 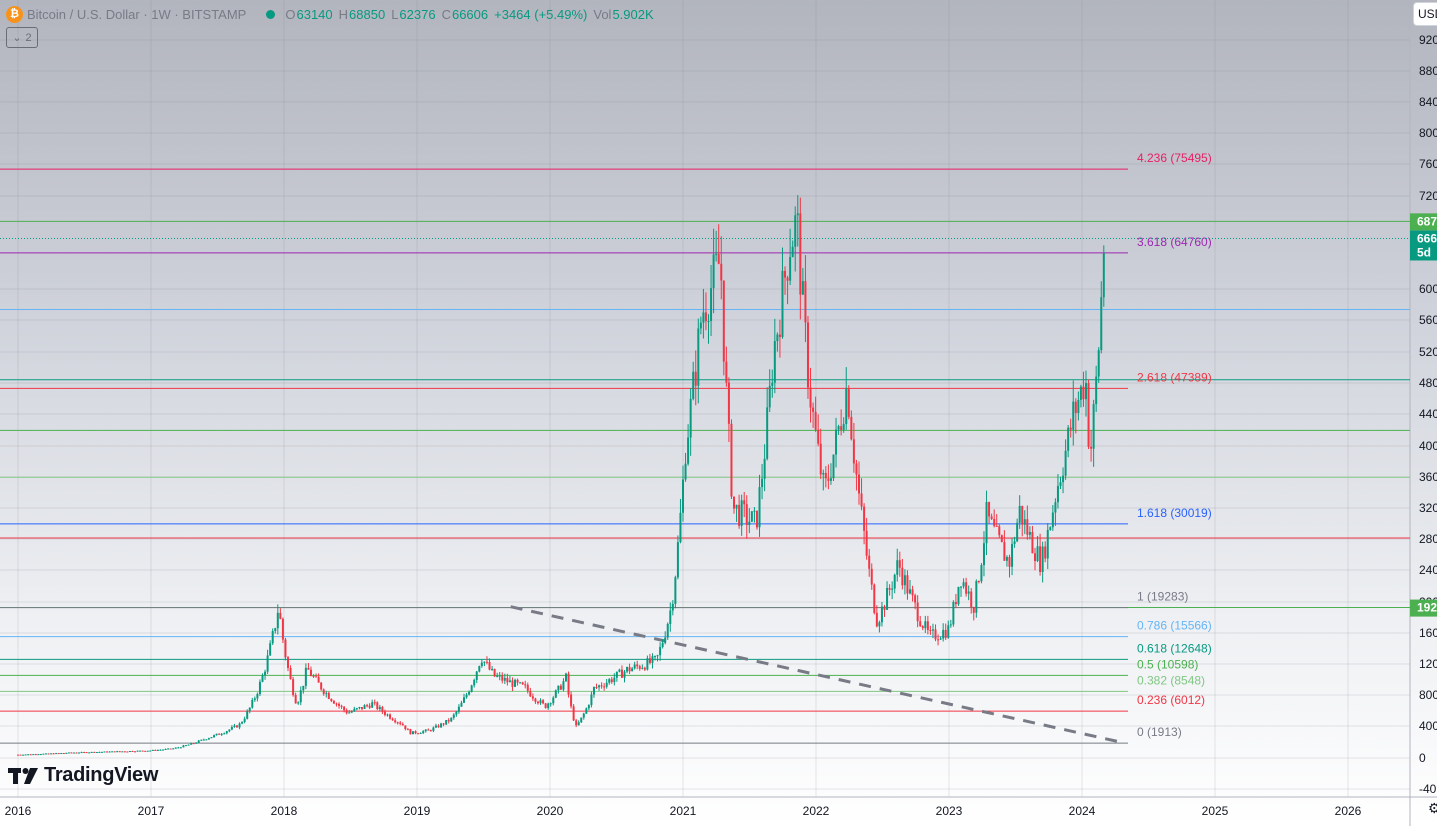 I want to click on x-axis-tick-label: 2023, so click(x=949, y=811).